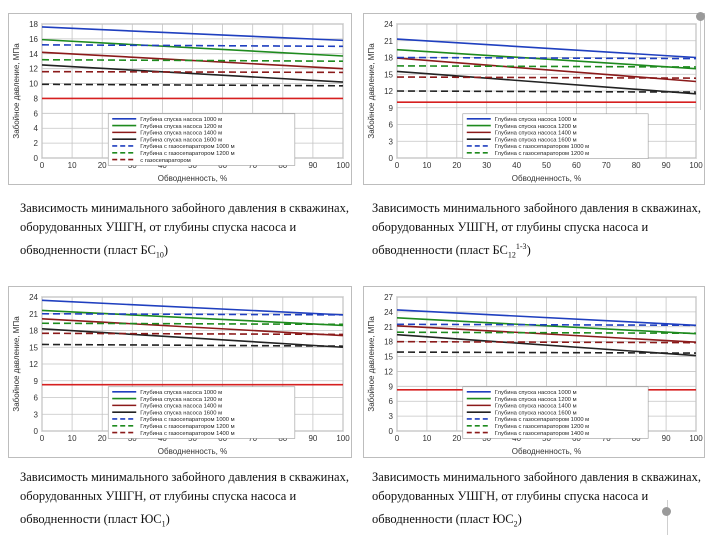  I want to click on x-tick-label: 40, so click(516, 165).